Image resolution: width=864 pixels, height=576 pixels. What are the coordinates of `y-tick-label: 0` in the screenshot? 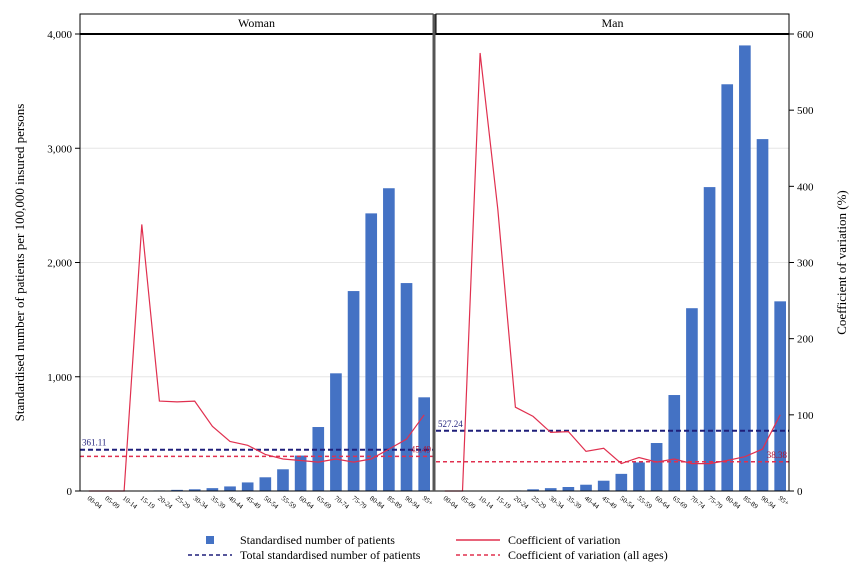 It's located at (70, 492).